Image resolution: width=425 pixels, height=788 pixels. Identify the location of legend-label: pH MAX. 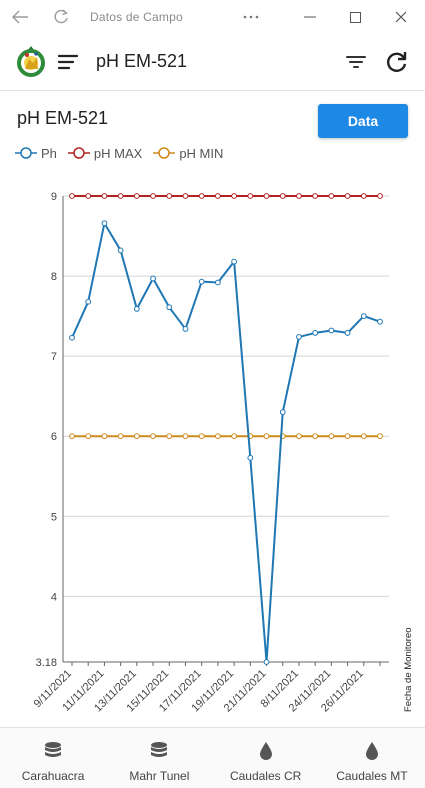
(118, 153).